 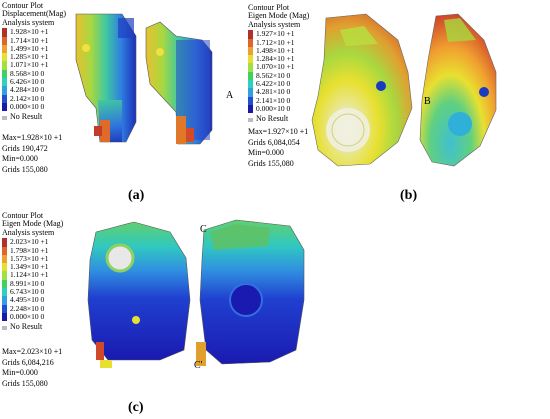 I want to click on grids-max: Grids 6,084,216, so click(x=28, y=362).